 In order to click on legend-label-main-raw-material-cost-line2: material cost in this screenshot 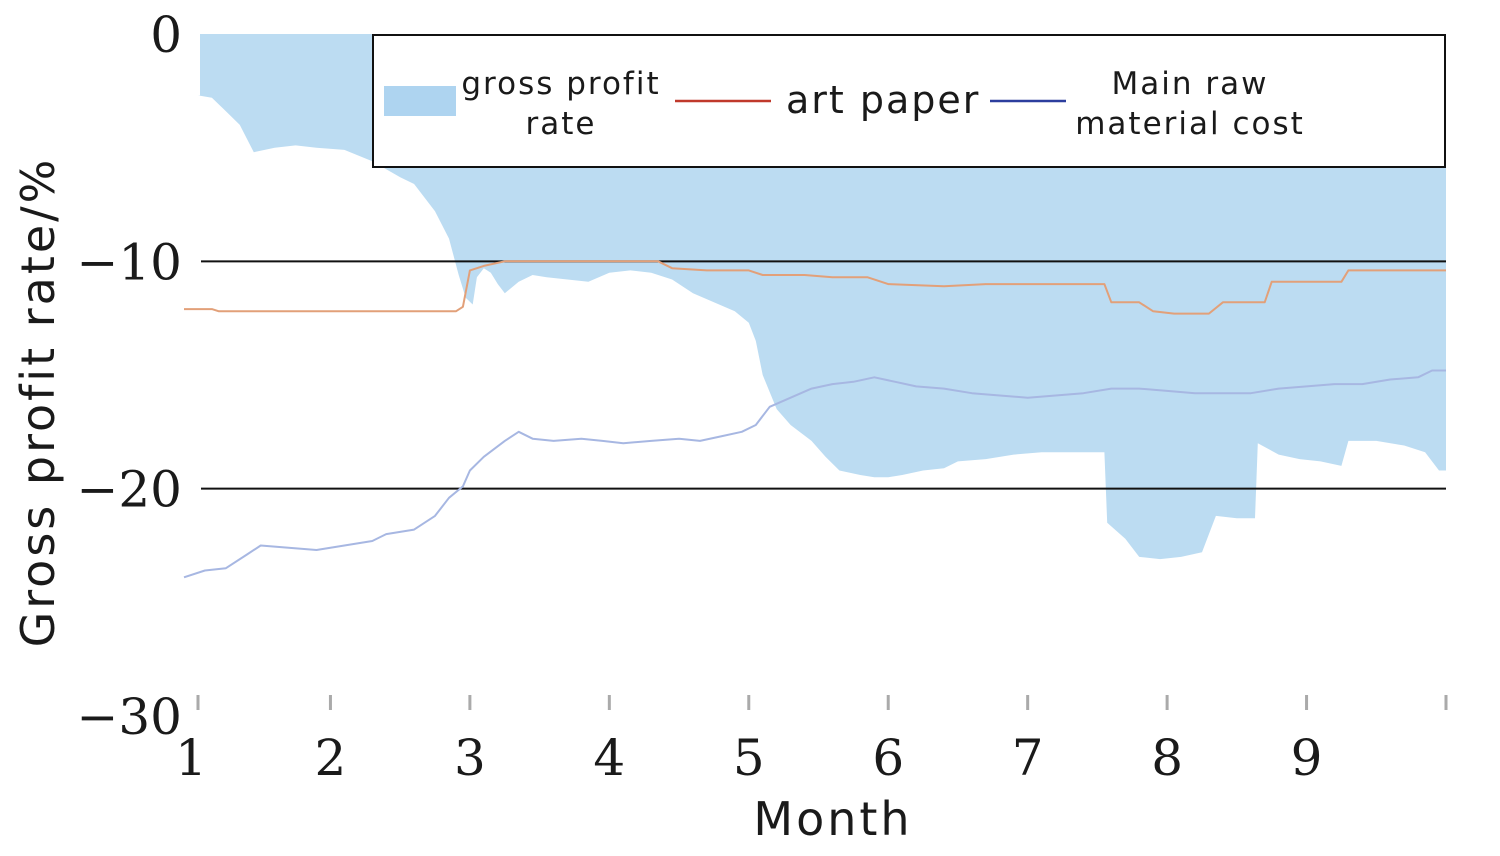, I will do `click(1190, 124)`.